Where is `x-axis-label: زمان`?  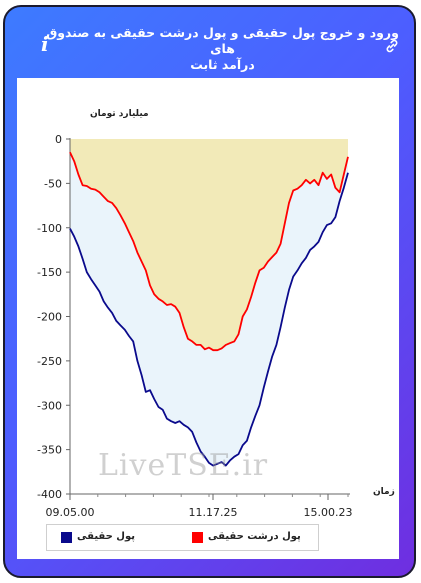 x-axis-label: زمان is located at coordinates (384, 492).